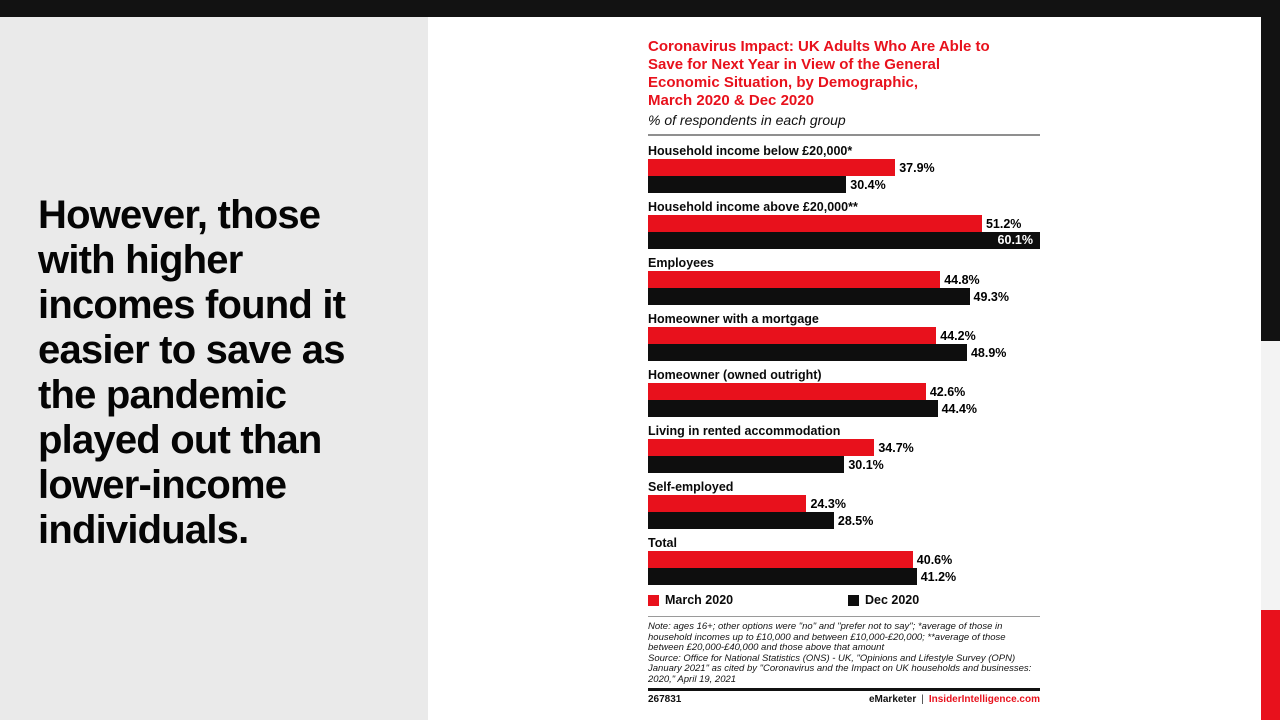 The width and height of the screenshot is (1280, 720). Describe the element at coordinates (984, 699) in the screenshot. I see `brand-site-link: InsiderIntelligence.com` at that location.